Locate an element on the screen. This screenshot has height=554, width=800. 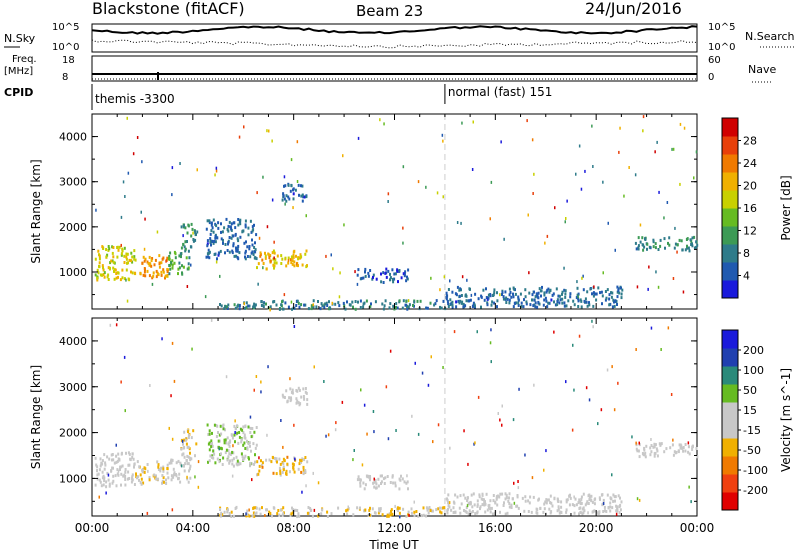
x-tick-label: 00:00 is located at coordinates (697, 528).